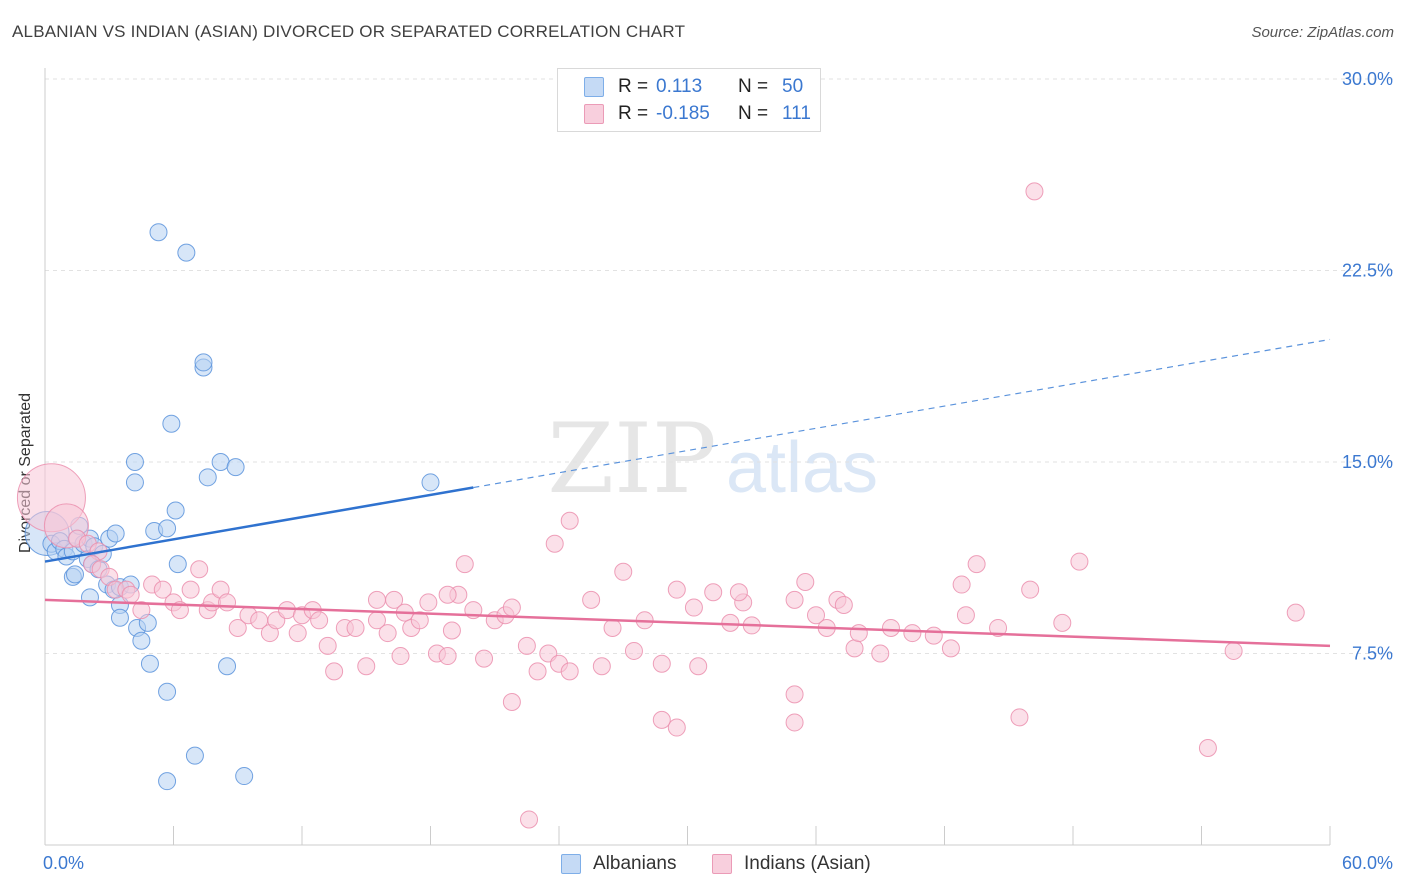 The width and height of the screenshot is (1406, 892). What do you see at coordinates (1367, 79) in the screenshot?
I see `y-tick-label: 30.0%` at bounding box center [1367, 79].